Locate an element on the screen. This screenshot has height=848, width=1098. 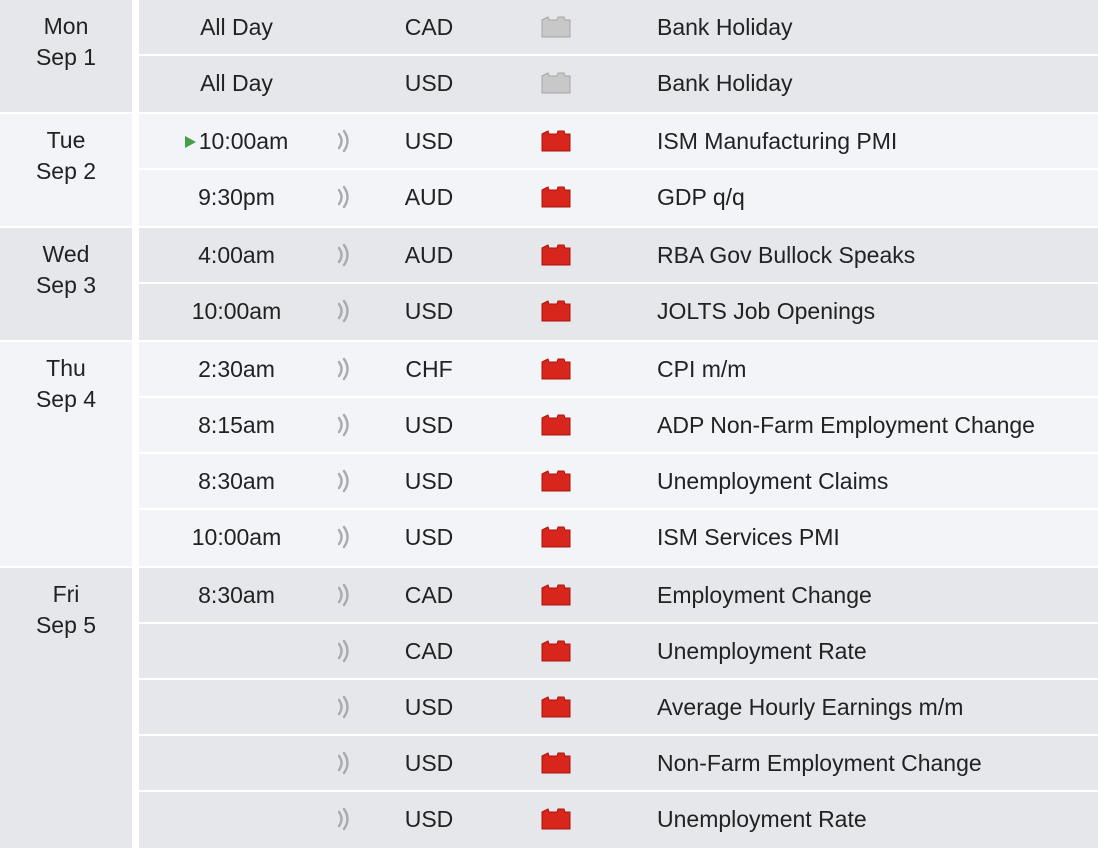
day-date: Sep 5 is located at coordinates (66, 625).